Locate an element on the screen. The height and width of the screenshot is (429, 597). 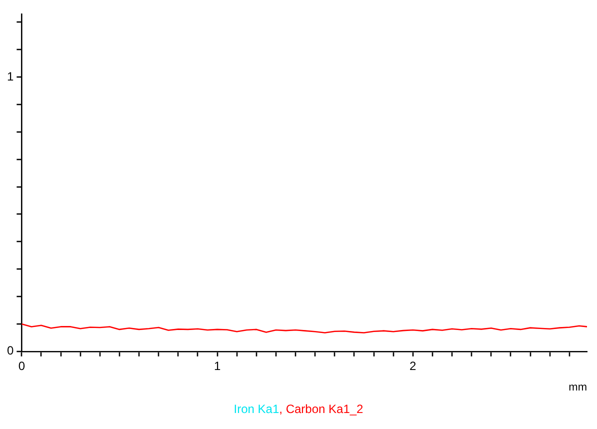
x-tick-label: 0 is located at coordinates (22, 365).